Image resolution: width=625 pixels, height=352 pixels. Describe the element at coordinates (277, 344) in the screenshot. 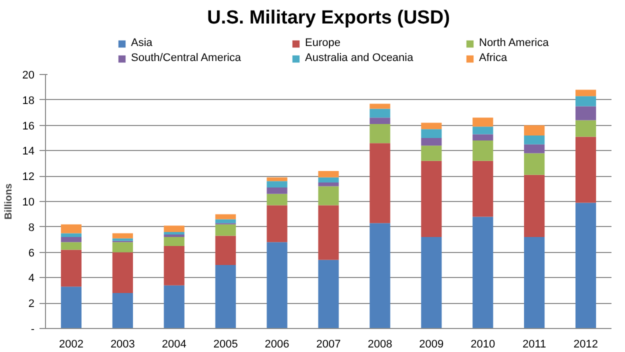

I see `x-tick-label: 2006` at that location.